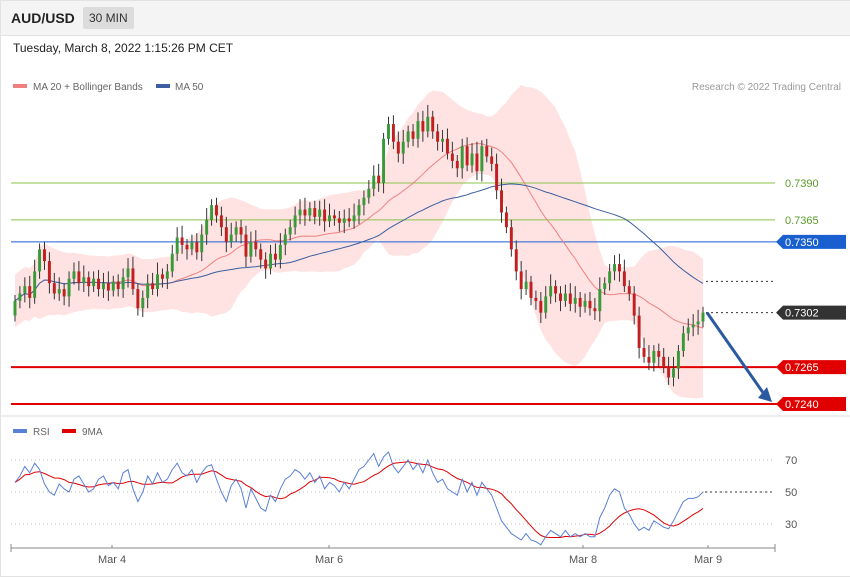 This screenshot has height=577, width=850. I want to click on level-tag-0.7350: 0.7350, so click(811, 241).